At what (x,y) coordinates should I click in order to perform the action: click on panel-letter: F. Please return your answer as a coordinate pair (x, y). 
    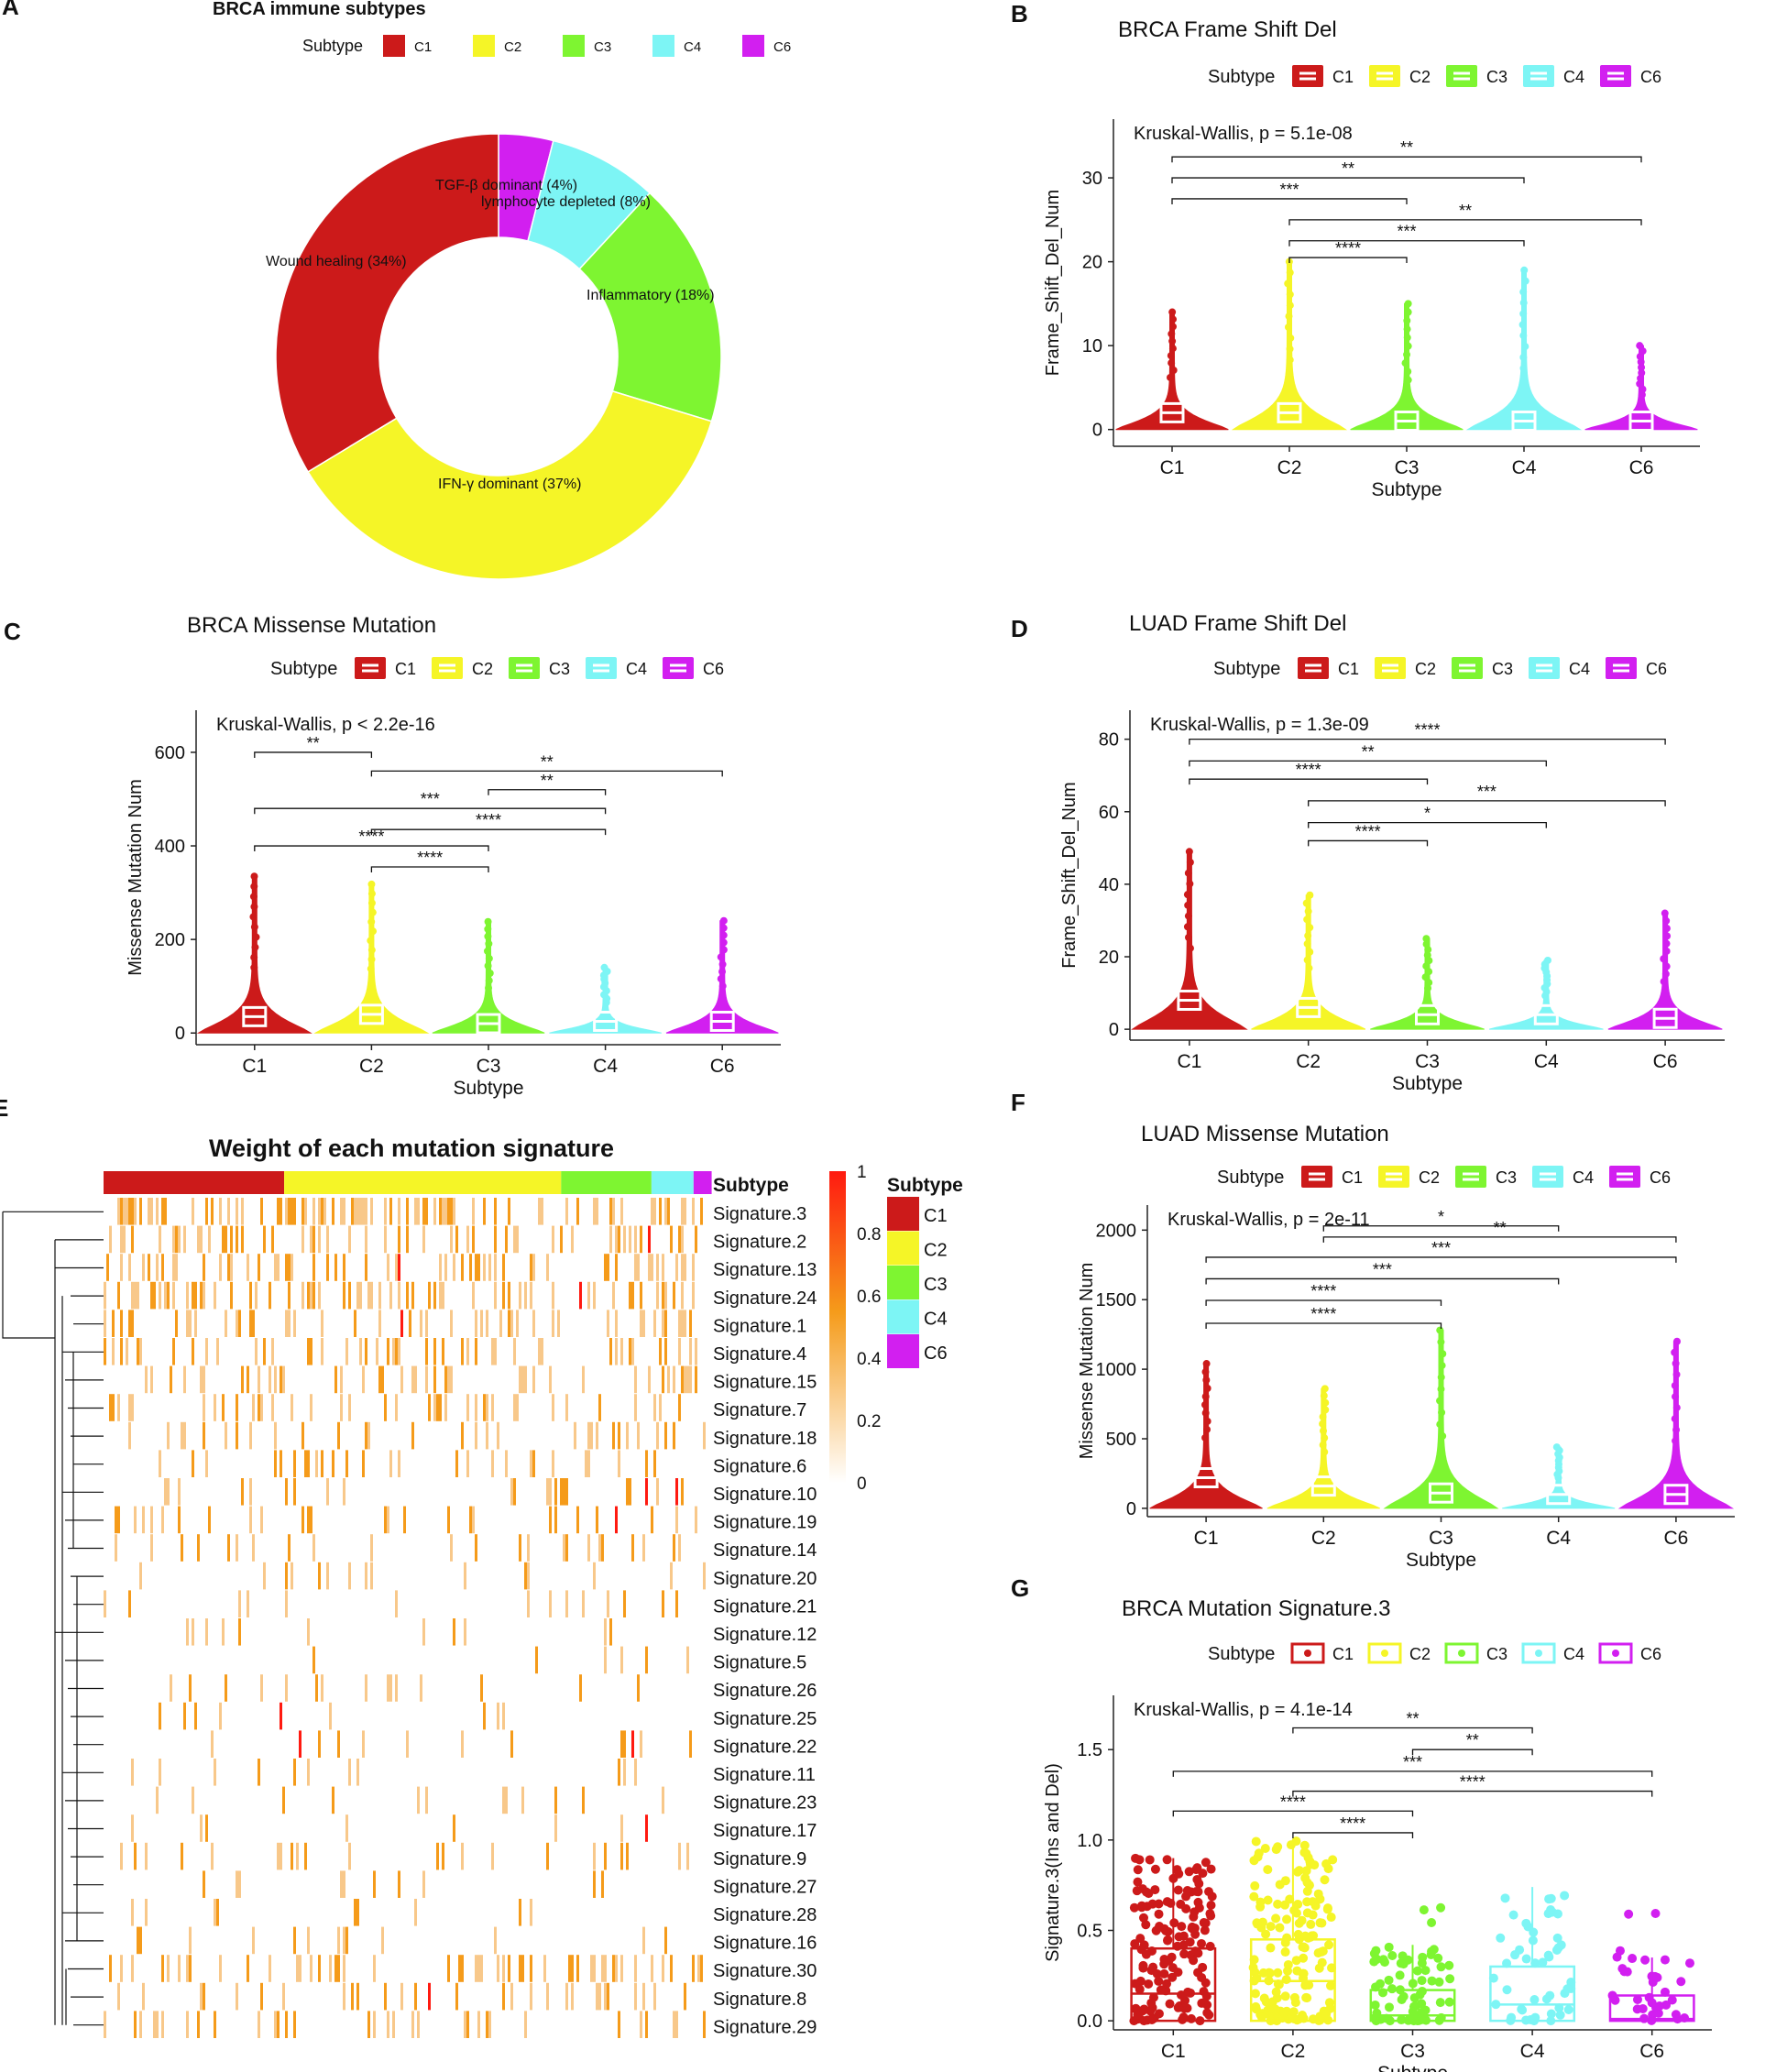
    Looking at the image, I should click on (1018, 1102).